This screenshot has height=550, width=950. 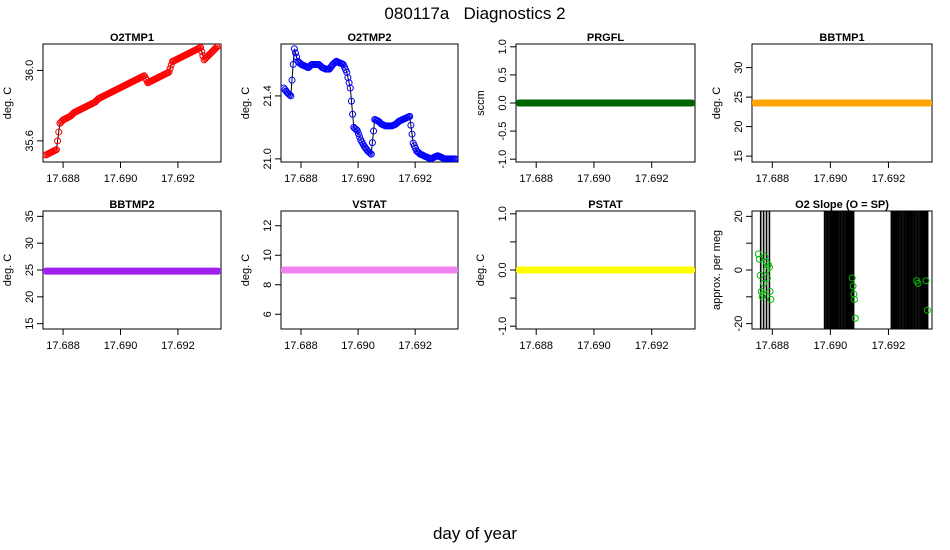 I want to click on y-axis-label: approx. per meg, so click(x=717, y=270).